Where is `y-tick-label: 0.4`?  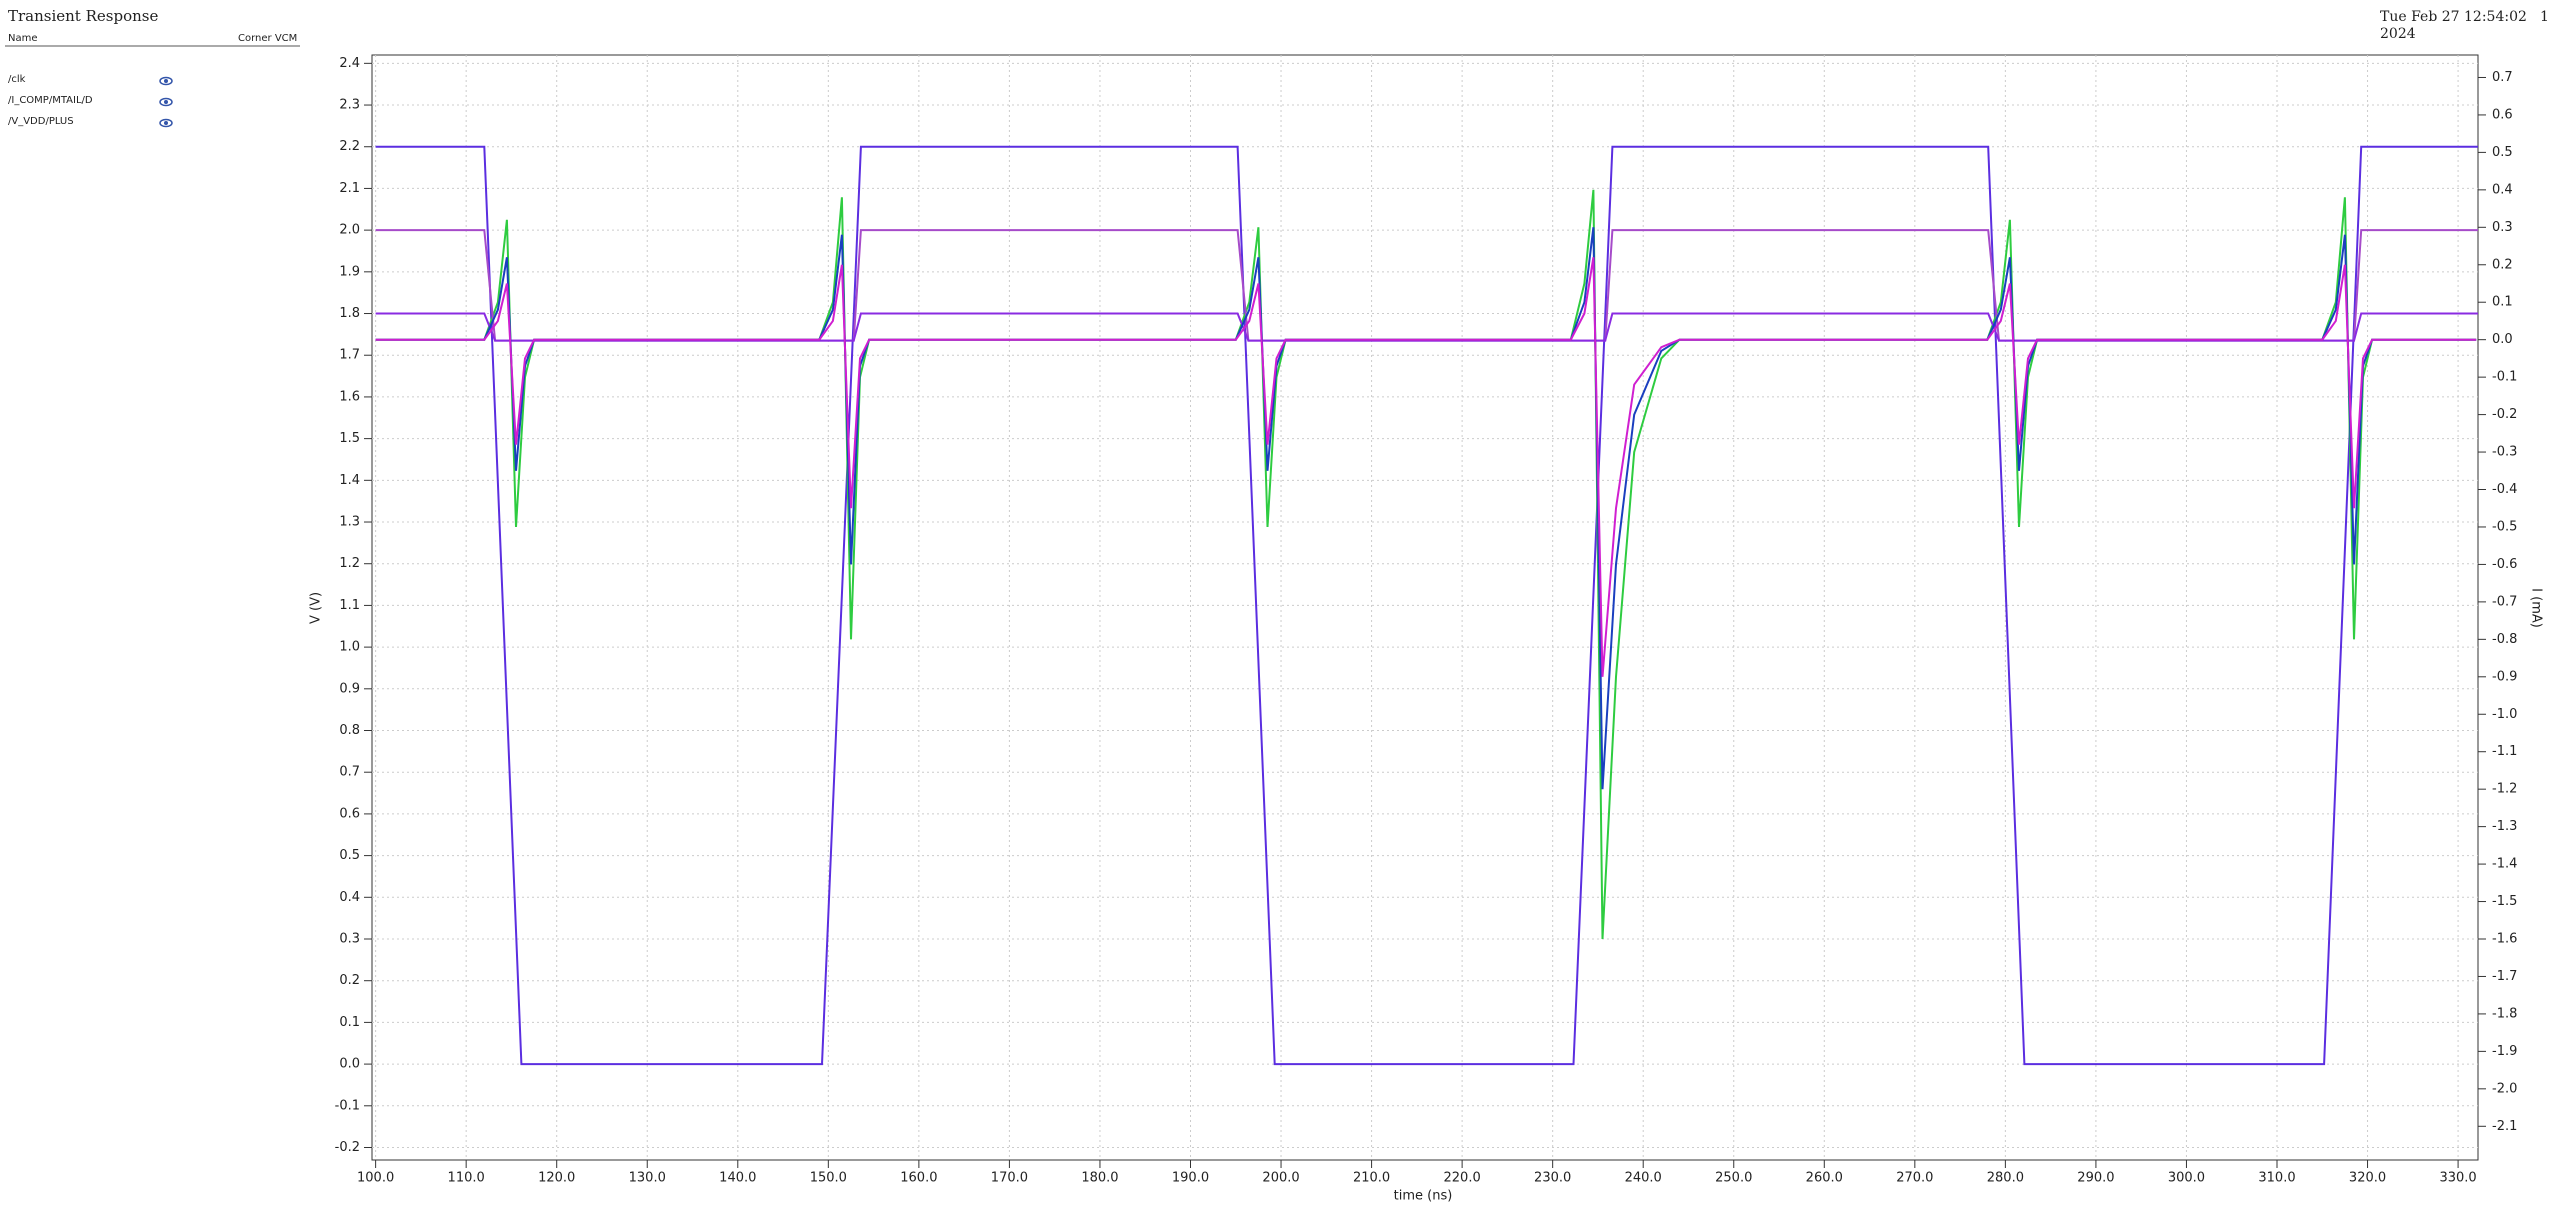 y-tick-label: 0.4 is located at coordinates (349, 897).